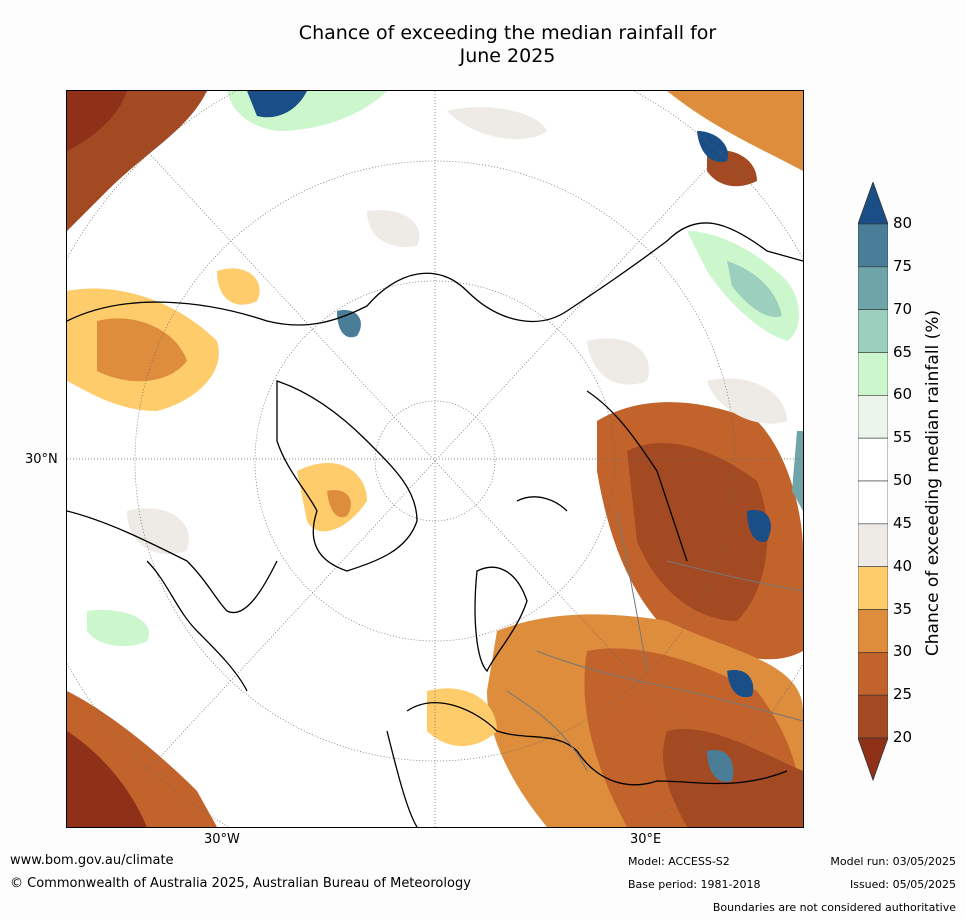  I want to click on lon-label-30w: 30°W, so click(222, 839).